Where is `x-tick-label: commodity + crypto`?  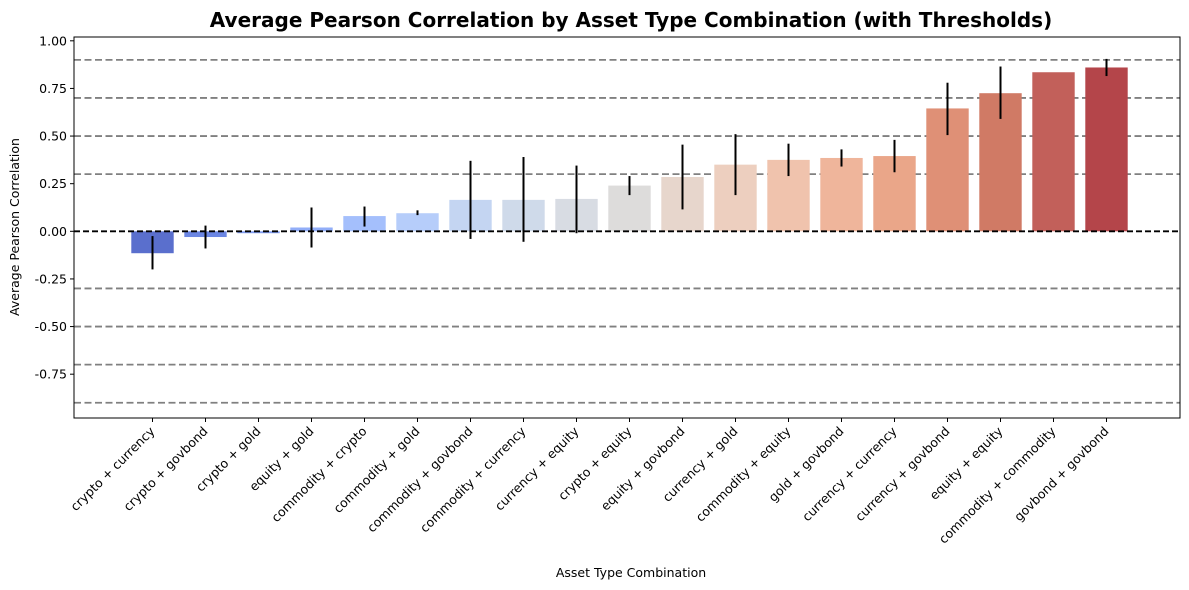
x-tick-label: commodity + crypto is located at coordinates (319, 475).